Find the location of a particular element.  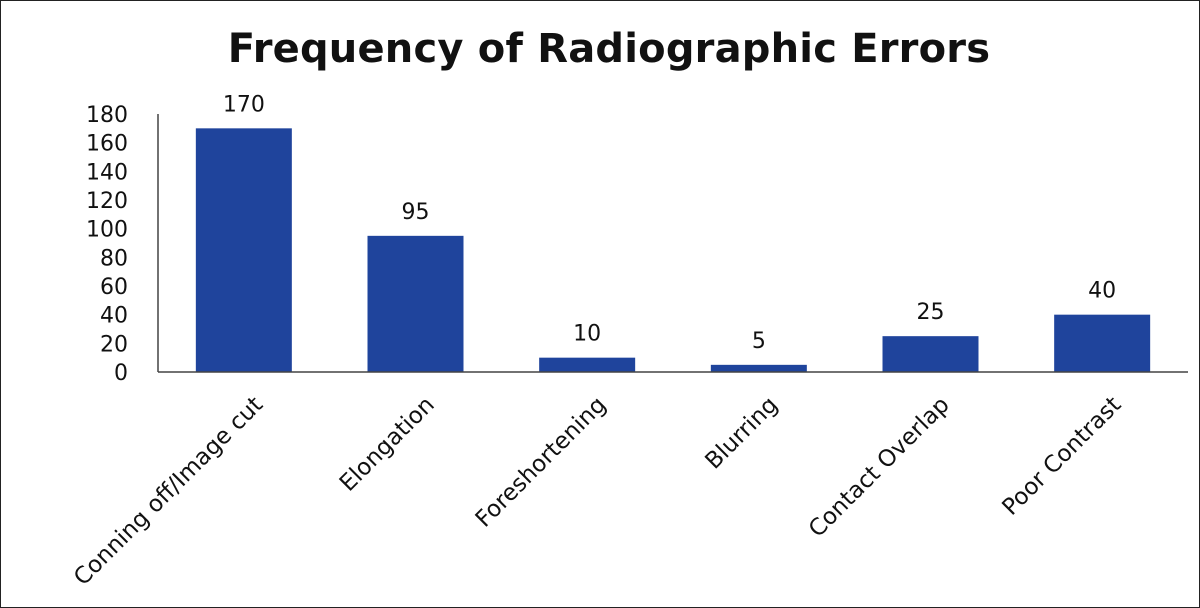

category-label: Elongation is located at coordinates (387, 444).